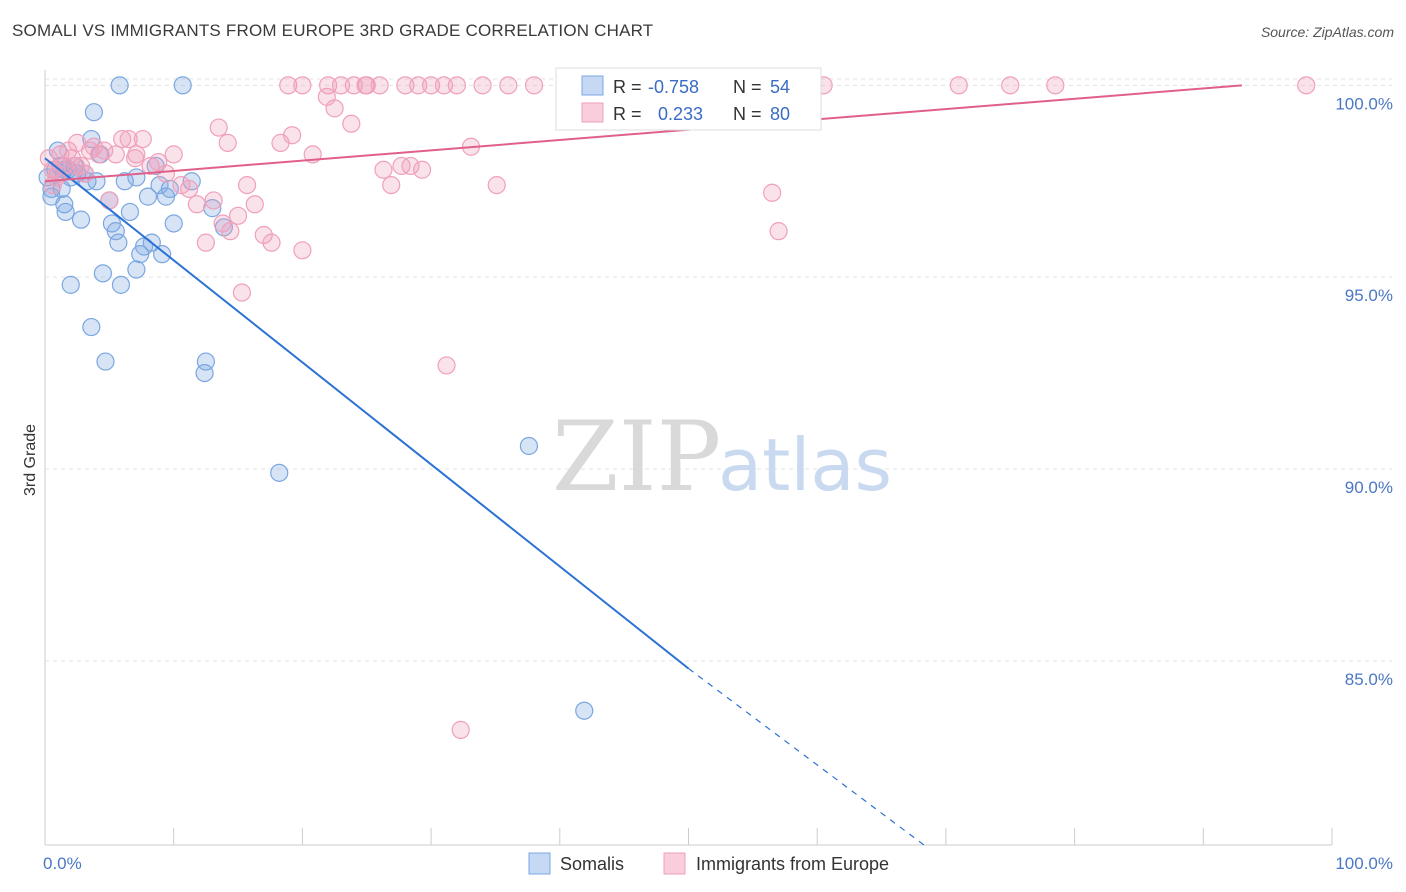  Describe the element at coordinates (643, 133) in the screenshot. I see `trend-line-europe` at that location.